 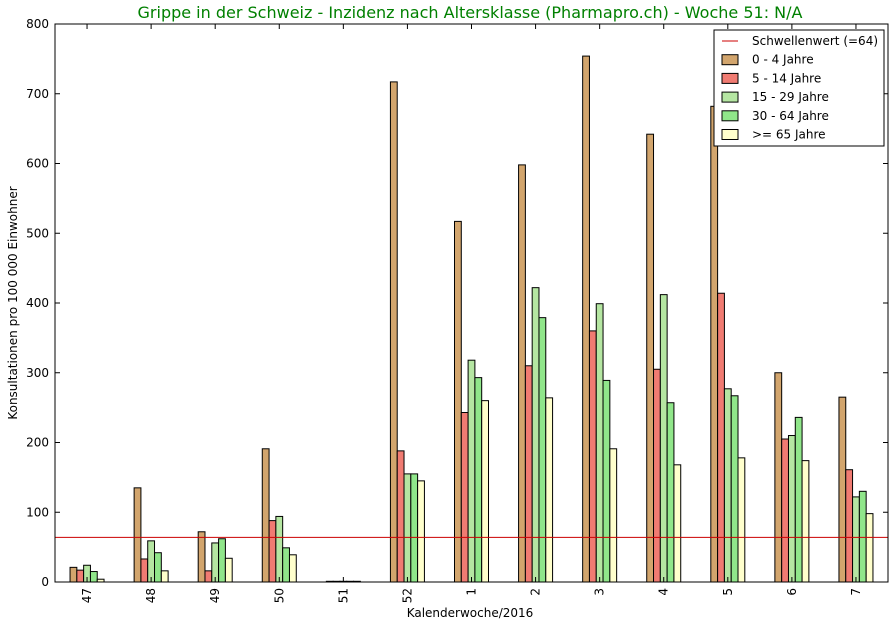 I want to click on x-tick-label: 1, so click(x=472, y=592).